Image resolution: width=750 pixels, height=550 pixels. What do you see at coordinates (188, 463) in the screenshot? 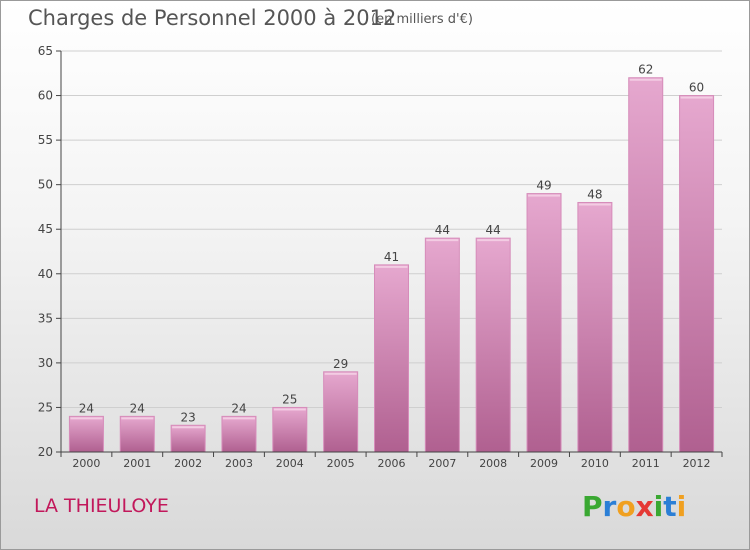
I see `x-tick-label: 2002` at bounding box center [188, 463].